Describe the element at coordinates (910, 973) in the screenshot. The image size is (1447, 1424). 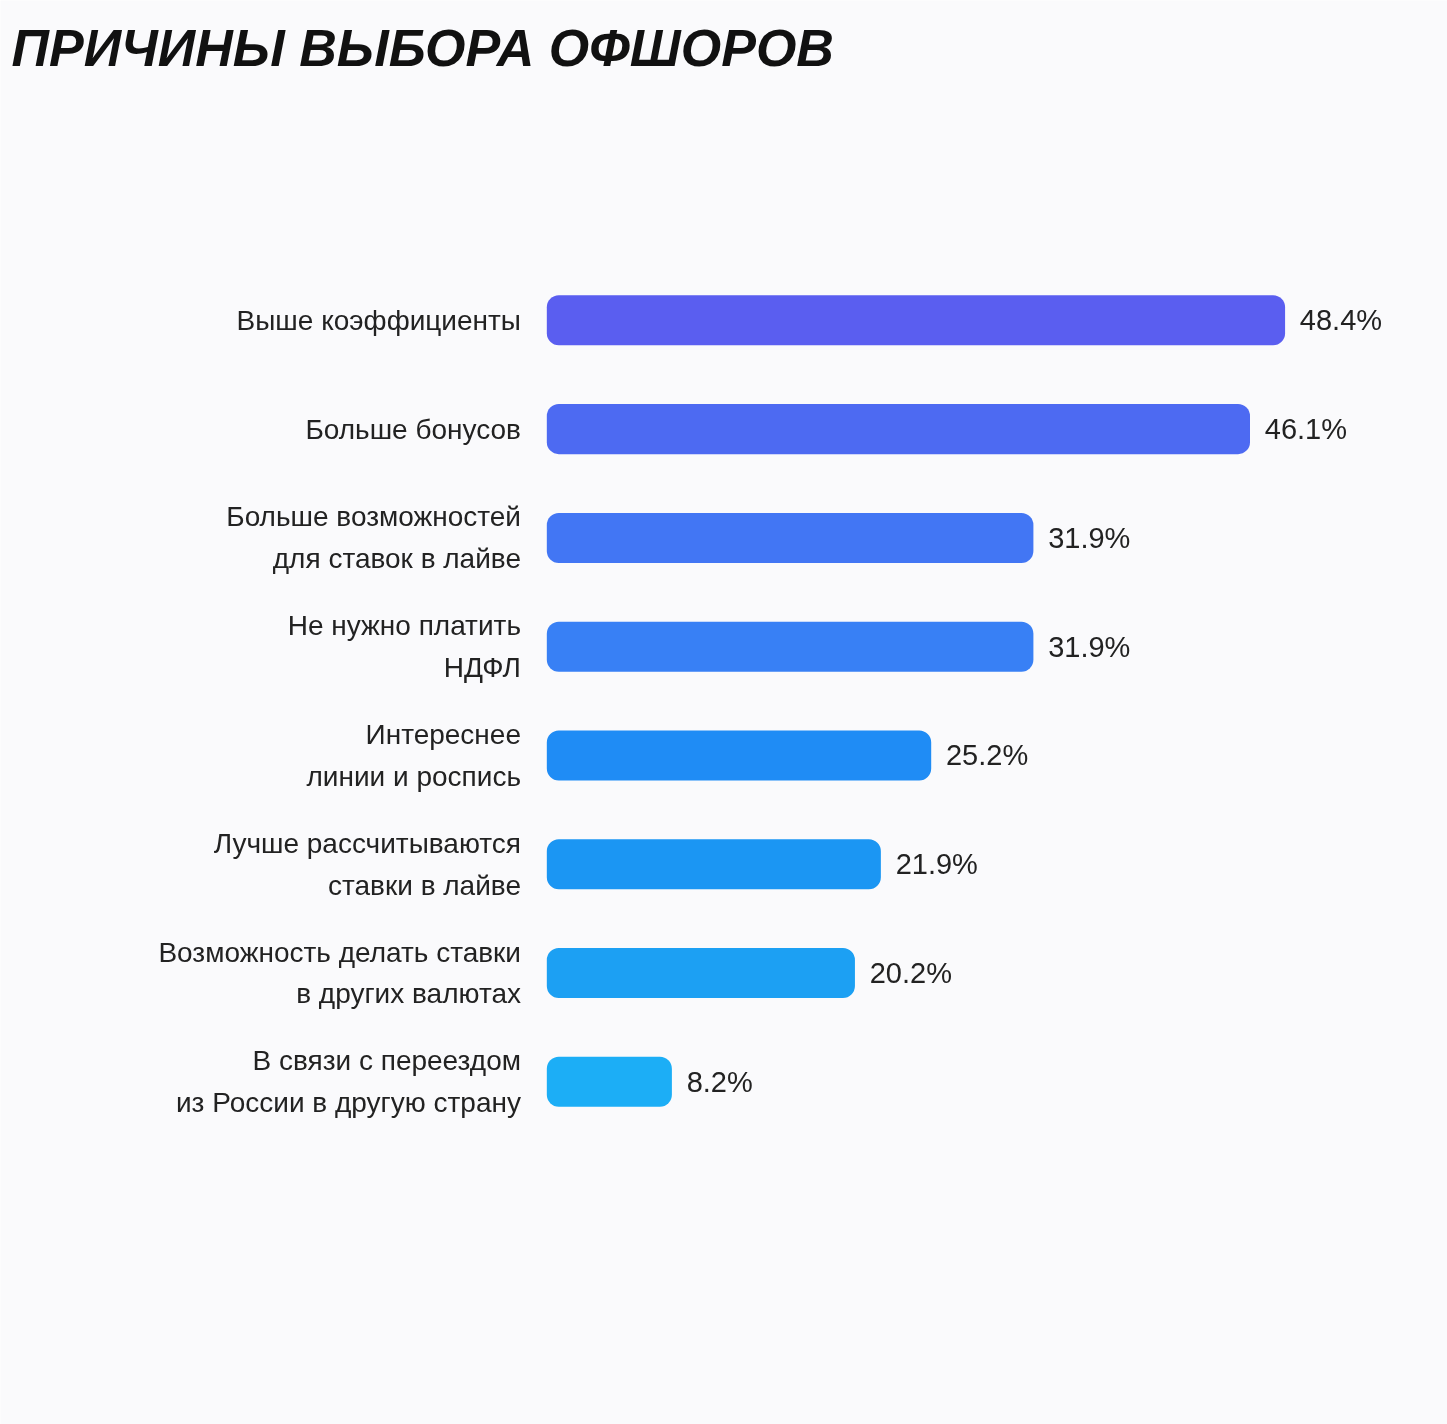
I see `data-label: 20.2%` at that location.